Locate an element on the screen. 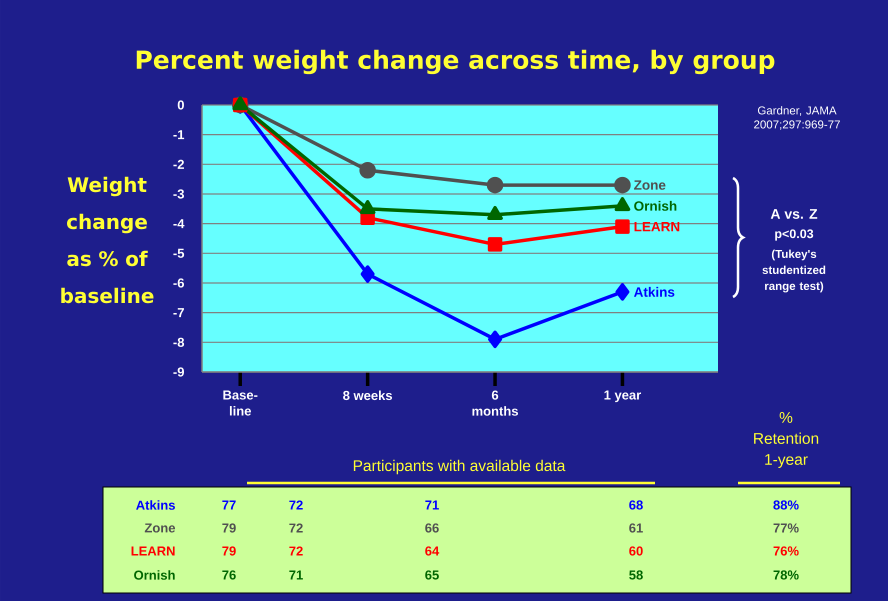 The height and width of the screenshot is (601, 888). y-tick-label: 0 is located at coordinates (181, 105).